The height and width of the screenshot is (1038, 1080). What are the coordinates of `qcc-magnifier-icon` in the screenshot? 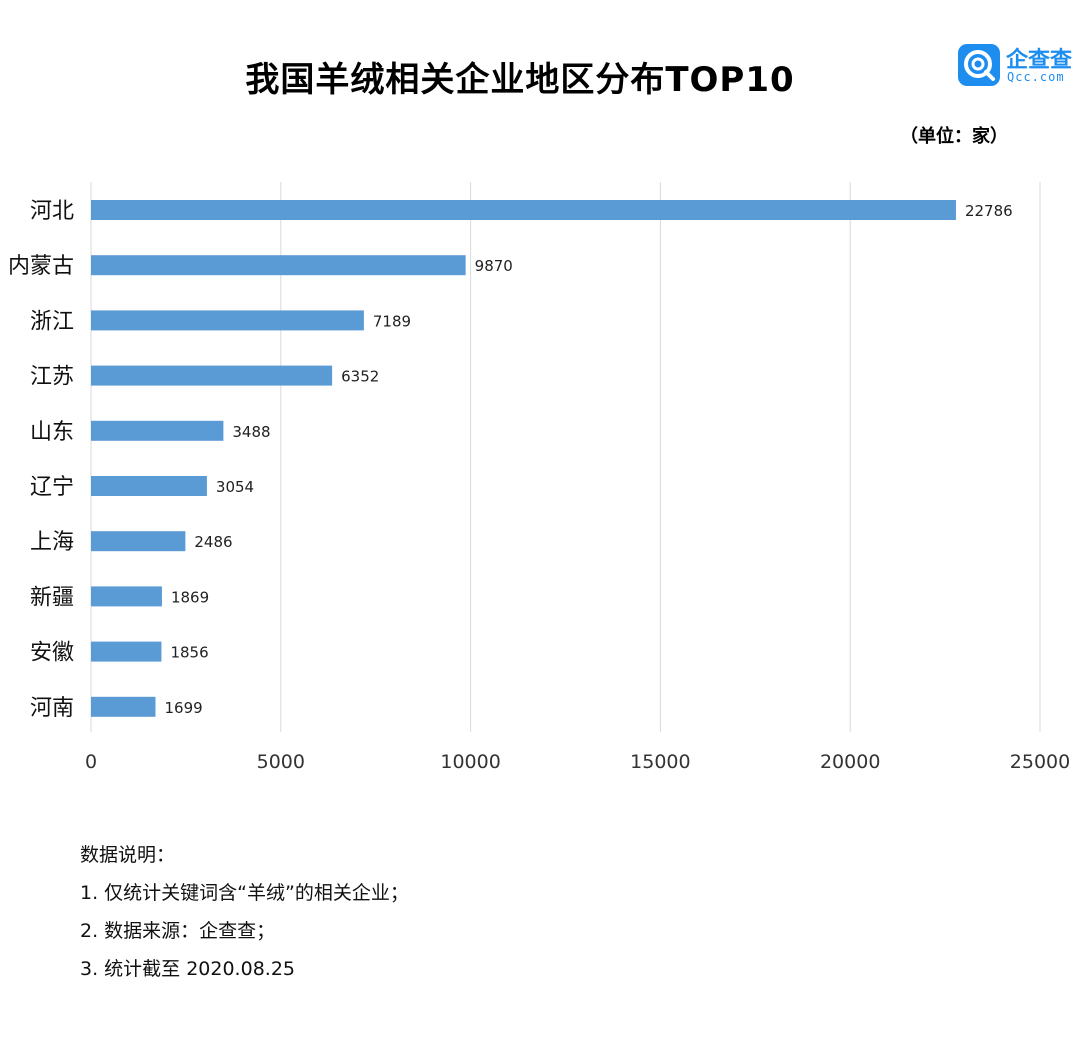 It's located at (979, 65).